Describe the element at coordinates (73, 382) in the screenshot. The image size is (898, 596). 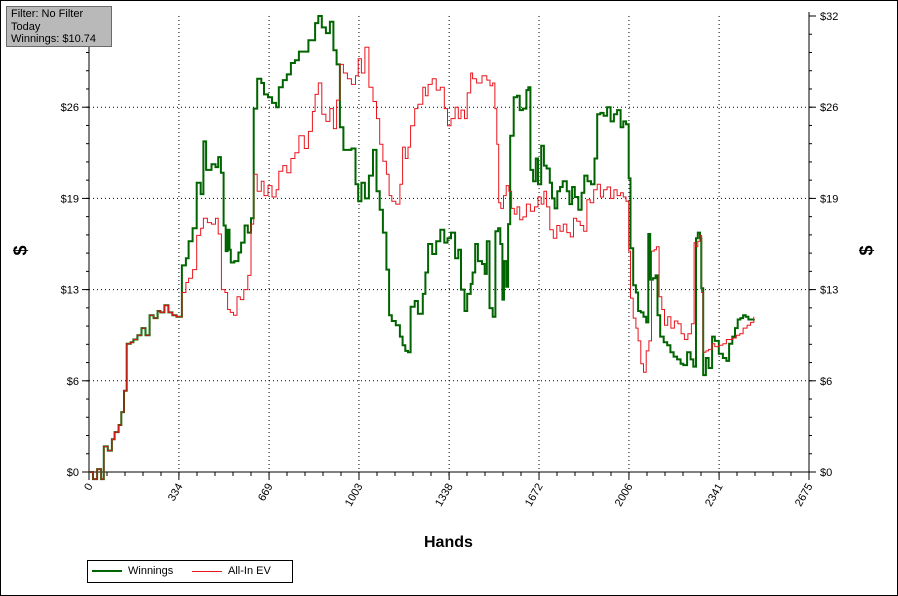
I see `y-tick-label-left: $6` at that location.